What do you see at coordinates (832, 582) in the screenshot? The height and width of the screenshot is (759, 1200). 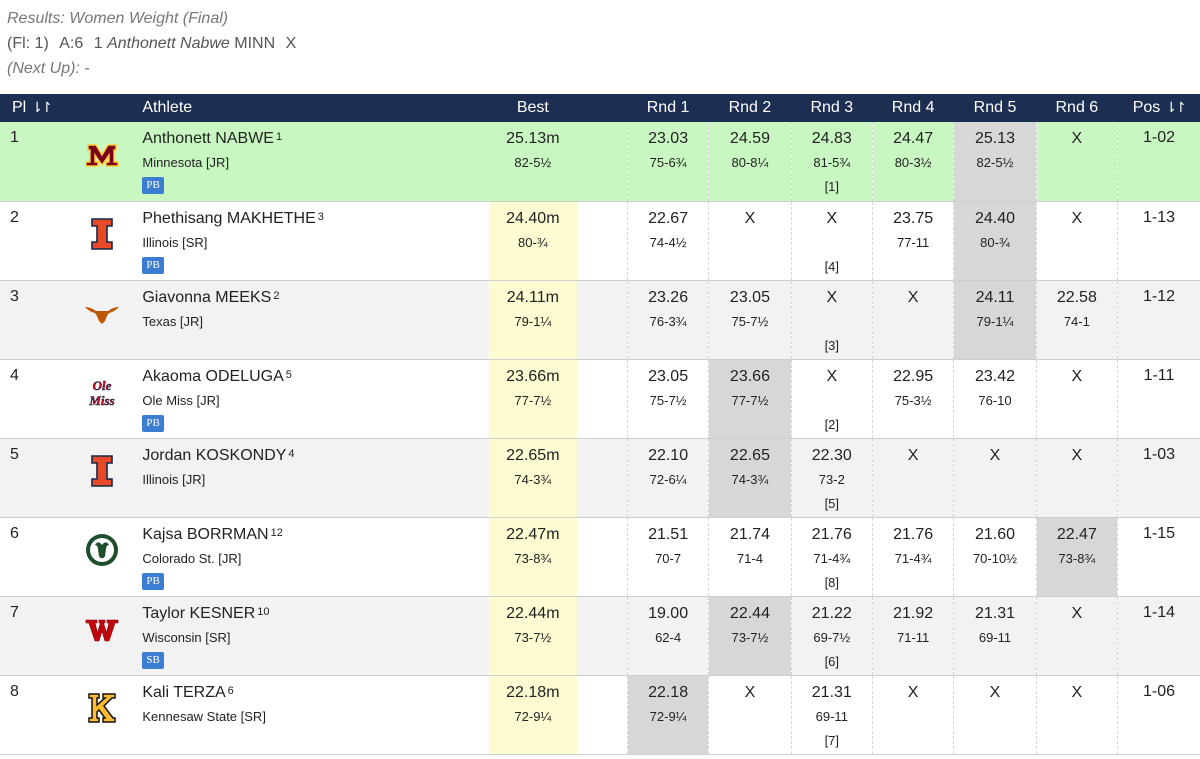 I see `prelim-rank: [8]` at bounding box center [832, 582].